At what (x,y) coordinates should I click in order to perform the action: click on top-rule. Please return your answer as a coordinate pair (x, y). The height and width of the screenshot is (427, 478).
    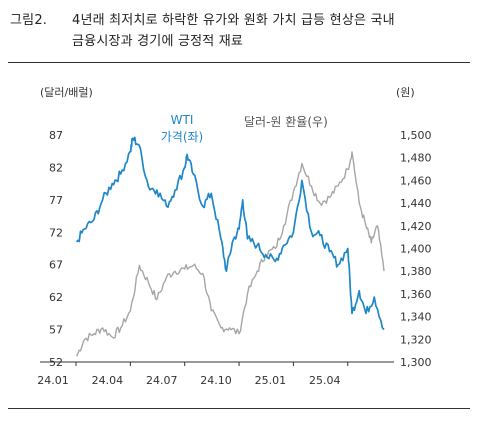
    Looking at the image, I should click on (239, 62).